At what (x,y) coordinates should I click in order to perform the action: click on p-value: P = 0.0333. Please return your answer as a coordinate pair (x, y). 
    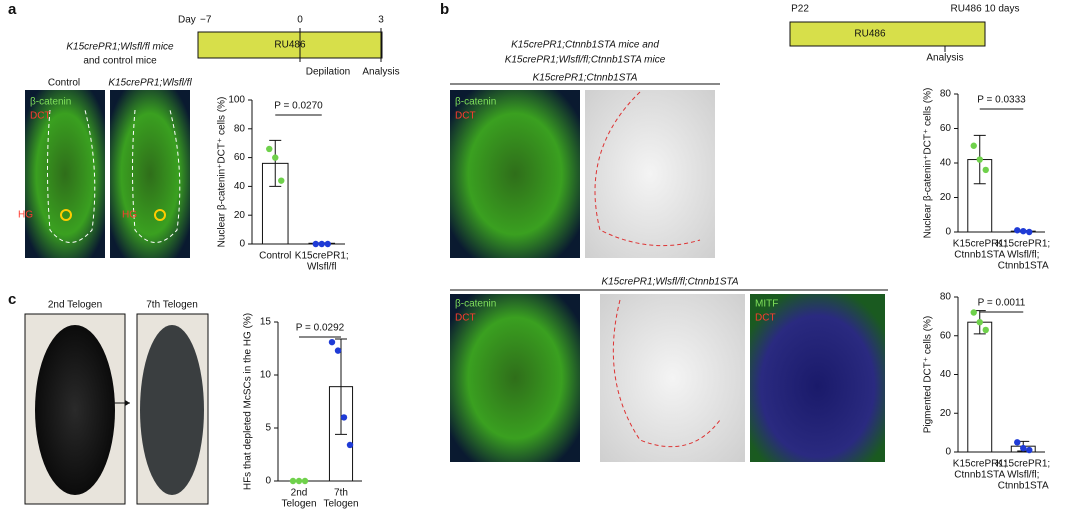
    Looking at the image, I should click on (1001, 100).